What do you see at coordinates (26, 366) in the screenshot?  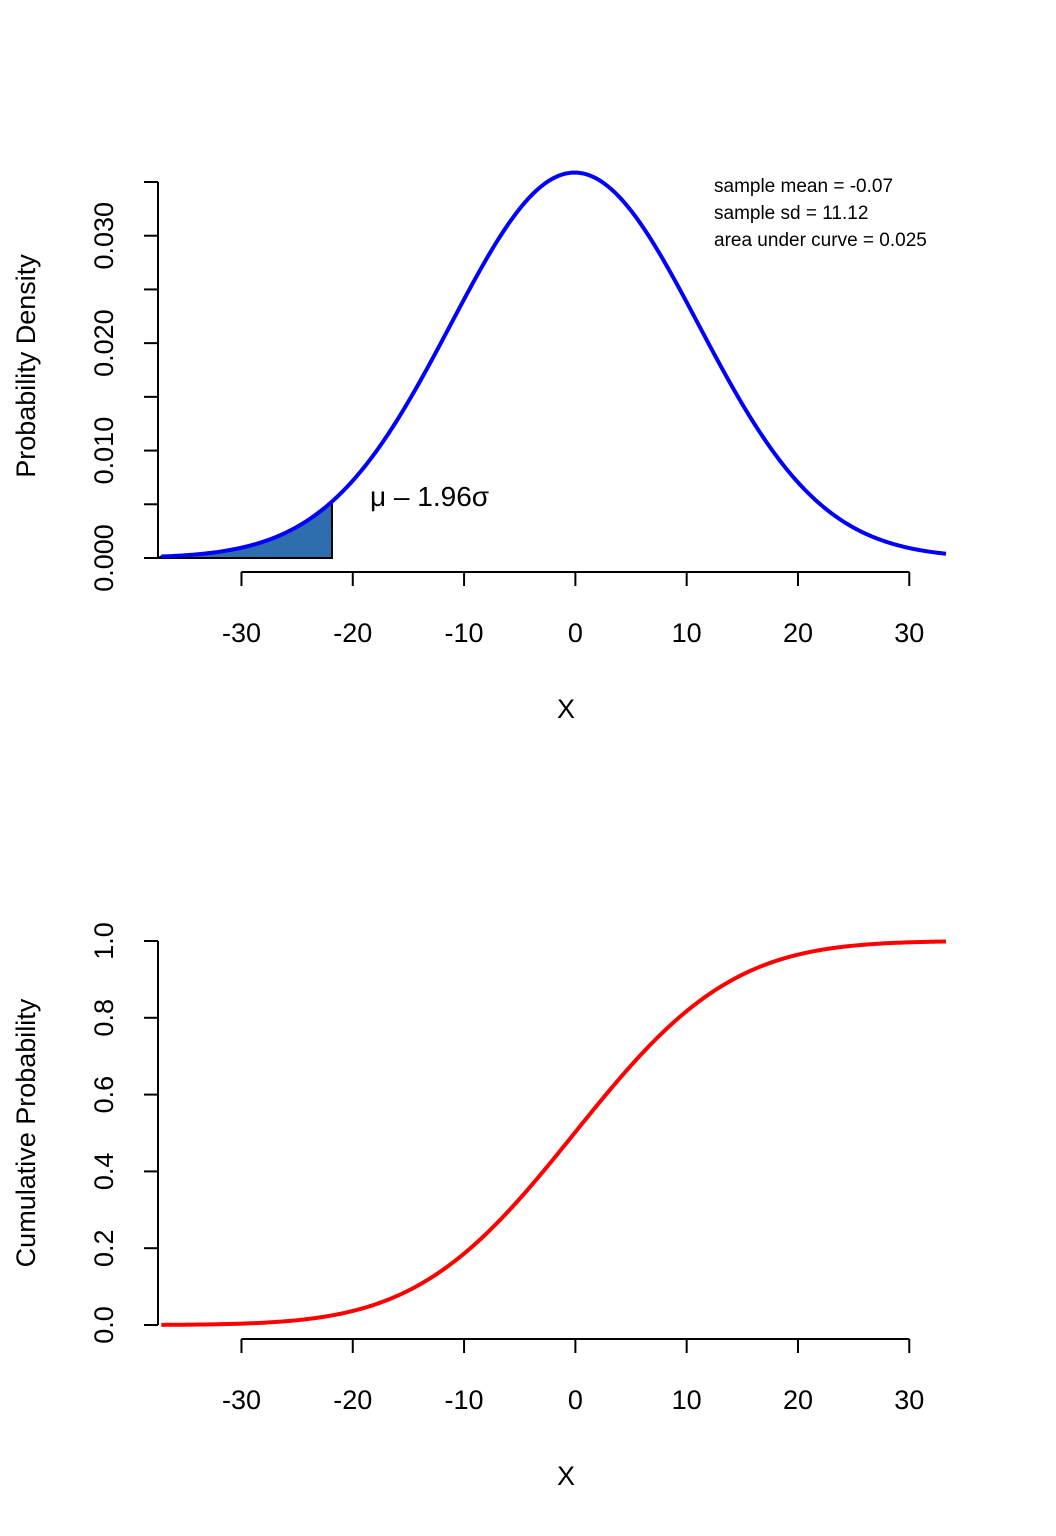 I see `y-axis-title: Probability Density` at bounding box center [26, 366].